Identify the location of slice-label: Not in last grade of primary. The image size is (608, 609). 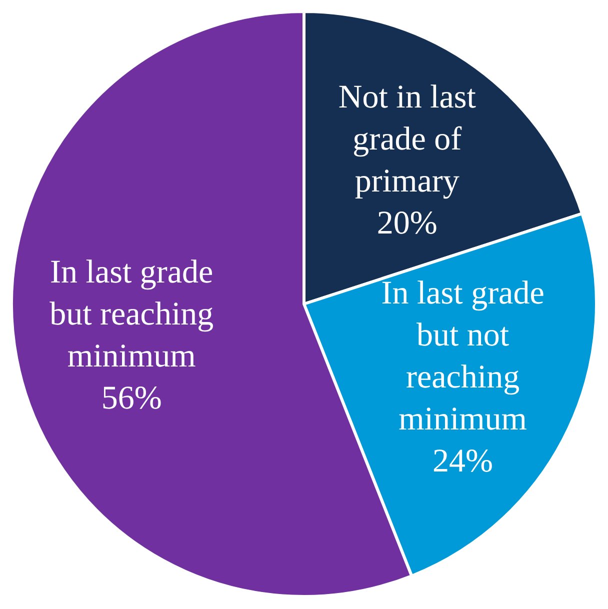
(407, 140).